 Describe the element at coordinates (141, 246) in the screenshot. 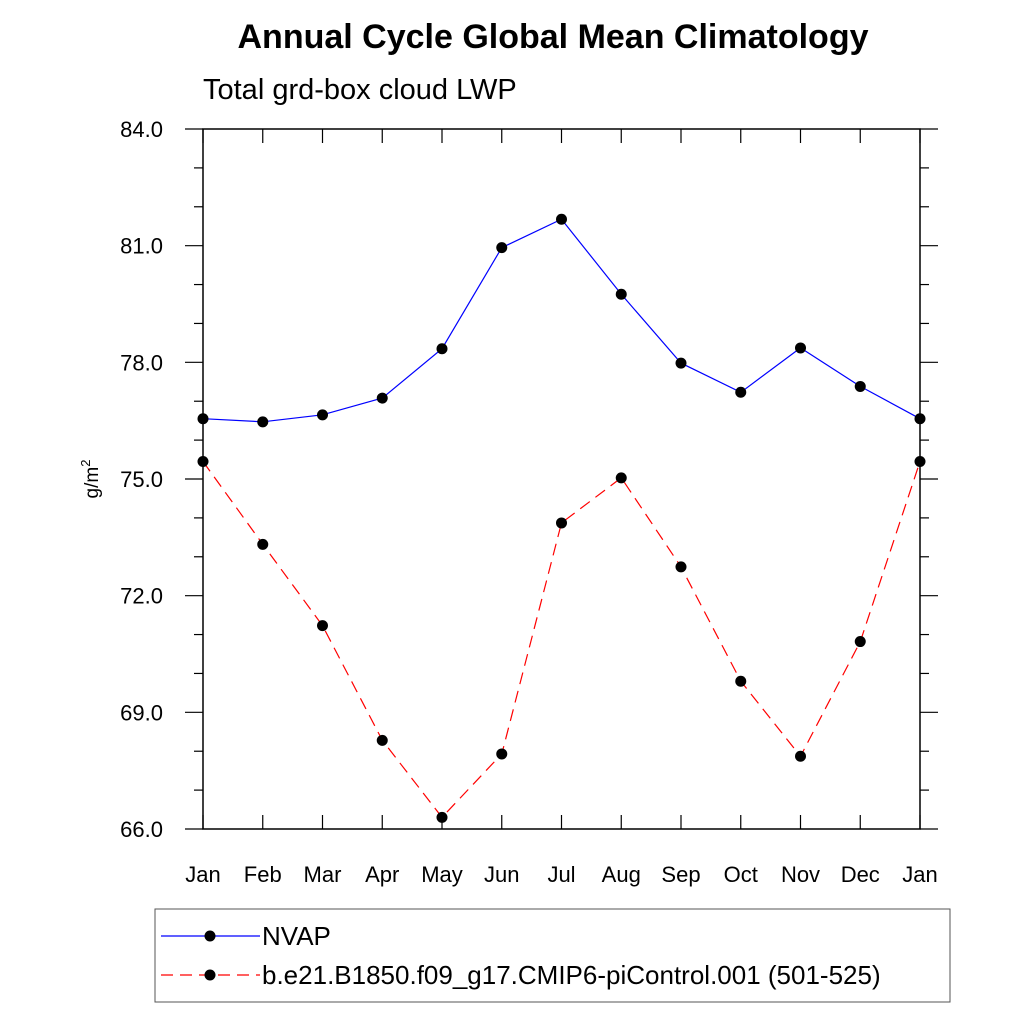

I see `y-tick-label: 81.0` at that location.